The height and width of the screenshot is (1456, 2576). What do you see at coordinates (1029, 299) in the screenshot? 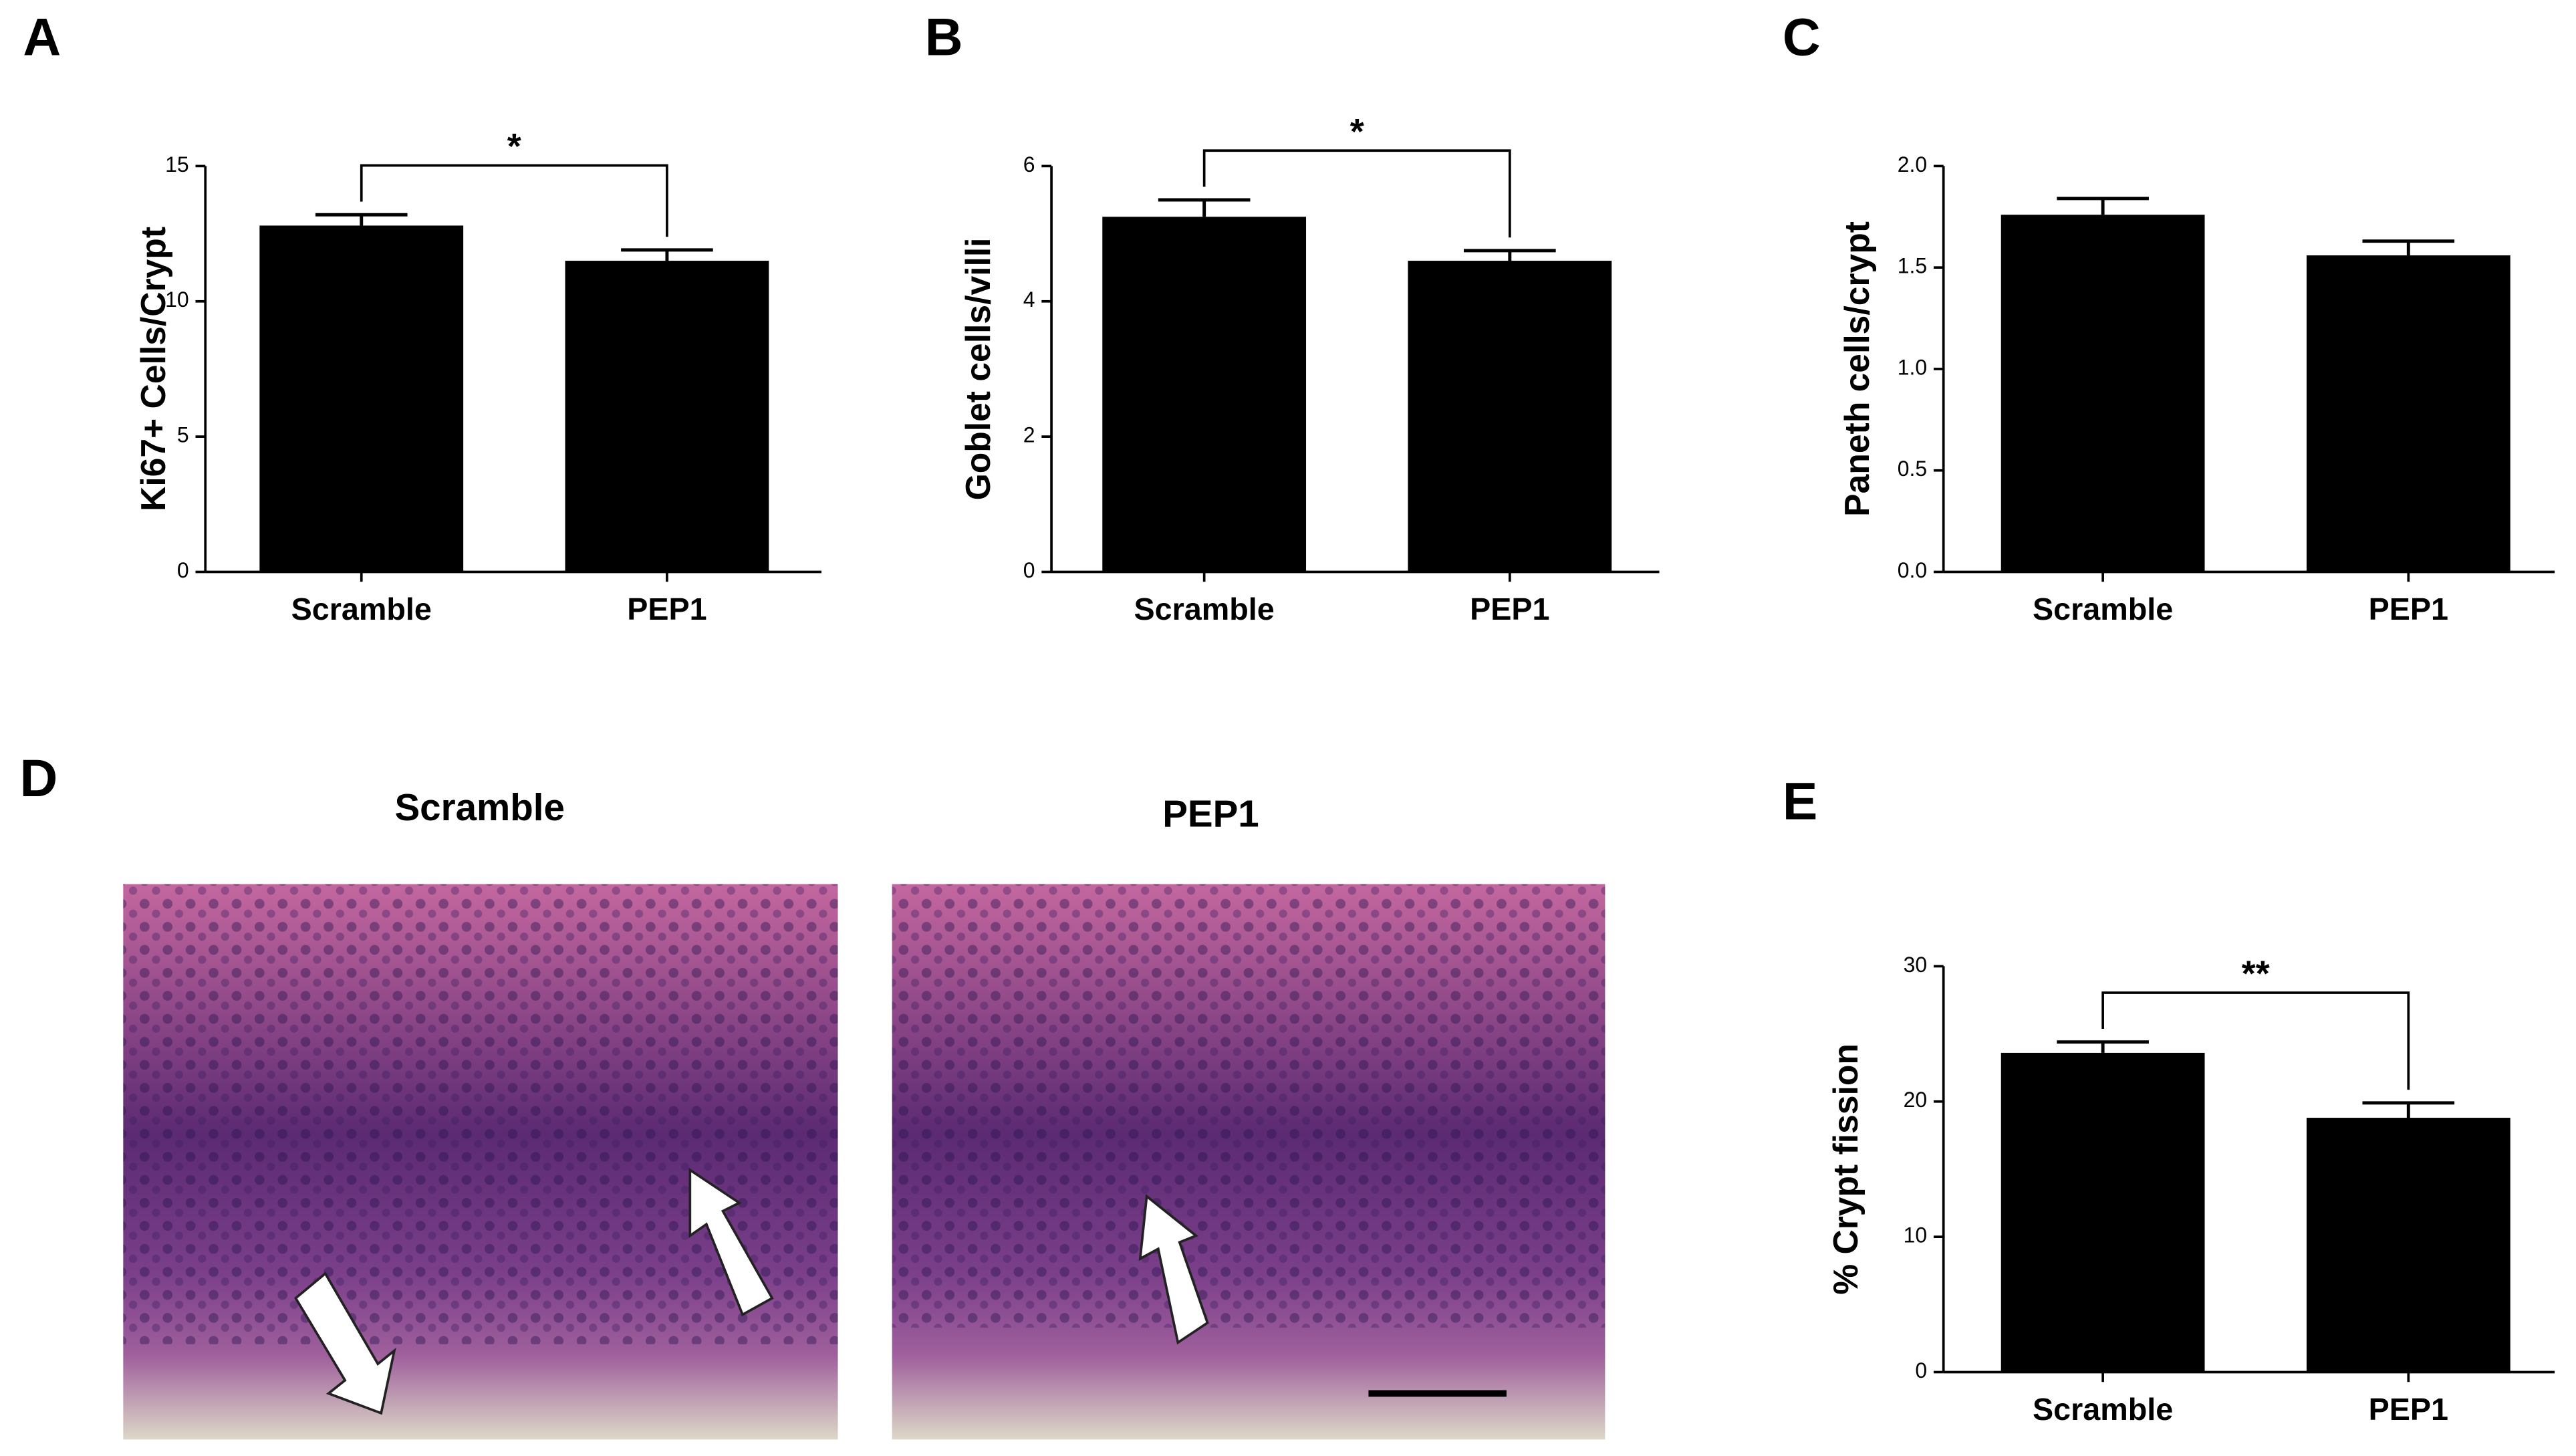
I see `y-tick-label: 4` at bounding box center [1029, 299].